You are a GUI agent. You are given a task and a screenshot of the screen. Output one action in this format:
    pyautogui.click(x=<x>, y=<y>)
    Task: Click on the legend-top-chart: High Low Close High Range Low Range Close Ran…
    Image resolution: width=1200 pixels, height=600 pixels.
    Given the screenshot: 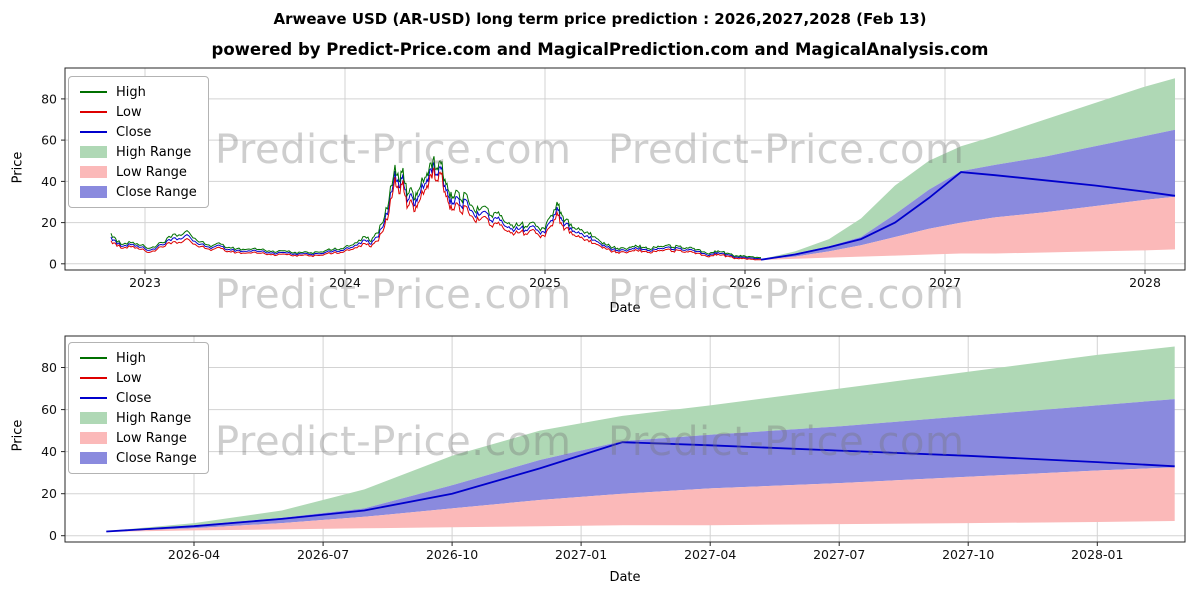 What is the action you would take?
    pyautogui.click(x=138, y=142)
    